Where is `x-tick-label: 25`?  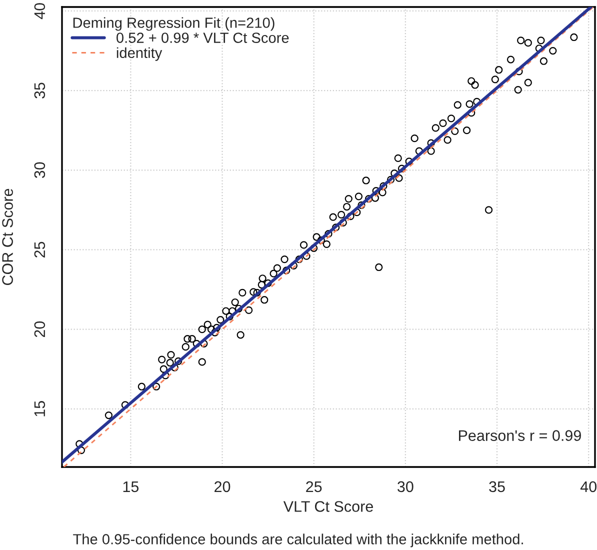 x-tick-label: 25 is located at coordinates (314, 486).